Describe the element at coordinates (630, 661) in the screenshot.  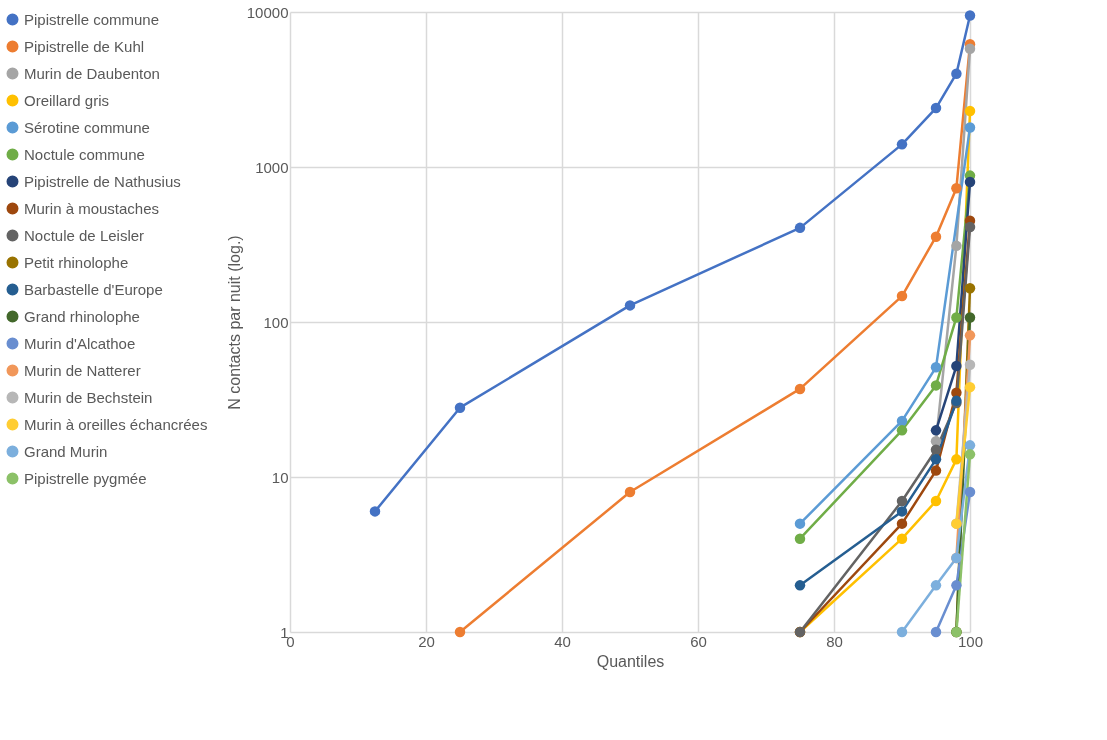
I see `x-axis-title: Quantiles` at that location.